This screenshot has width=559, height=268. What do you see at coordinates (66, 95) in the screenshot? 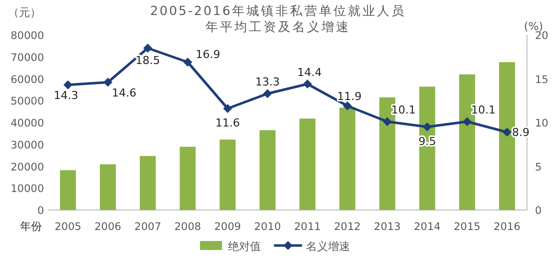
I see `data-label: 14.3` at bounding box center [66, 95].